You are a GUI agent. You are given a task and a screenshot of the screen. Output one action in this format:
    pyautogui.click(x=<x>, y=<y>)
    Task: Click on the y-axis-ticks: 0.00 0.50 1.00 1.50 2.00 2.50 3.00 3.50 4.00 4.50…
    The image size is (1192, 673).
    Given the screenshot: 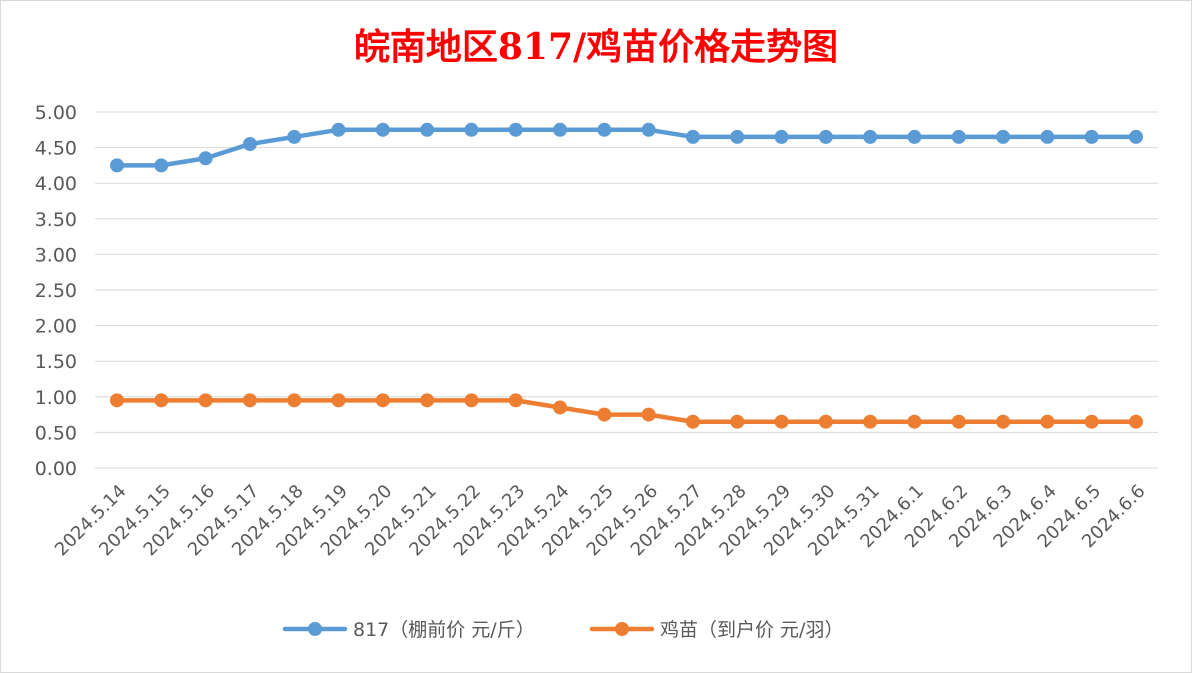 What is the action you would take?
    pyautogui.click(x=56, y=291)
    